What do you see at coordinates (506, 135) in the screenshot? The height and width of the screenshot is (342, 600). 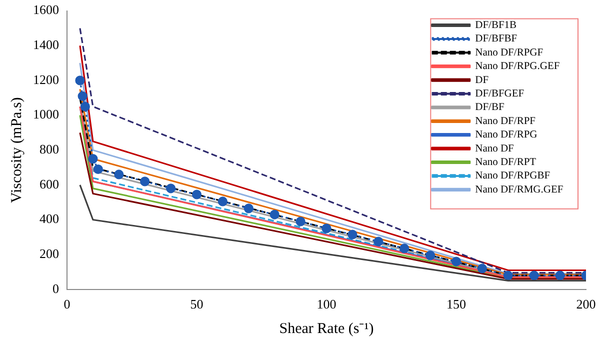 I see `legend-label: Nano DF/RPG` at bounding box center [506, 135].